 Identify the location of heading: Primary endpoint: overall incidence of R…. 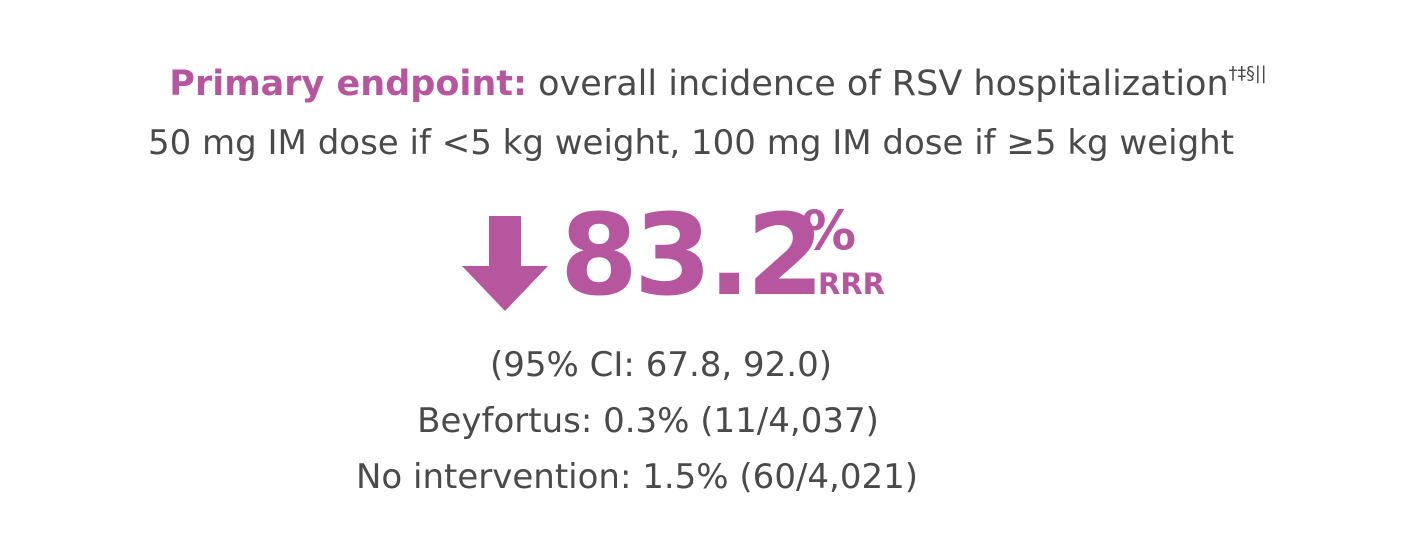
(718, 83).